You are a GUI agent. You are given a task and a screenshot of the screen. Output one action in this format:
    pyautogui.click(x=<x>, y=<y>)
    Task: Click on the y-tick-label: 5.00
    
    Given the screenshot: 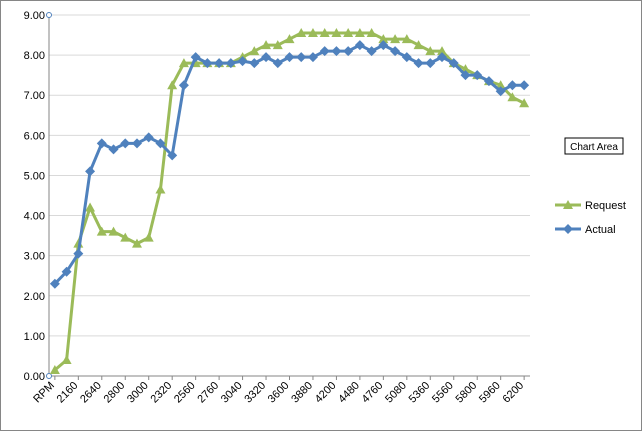 What is the action you would take?
    pyautogui.click(x=34, y=176)
    